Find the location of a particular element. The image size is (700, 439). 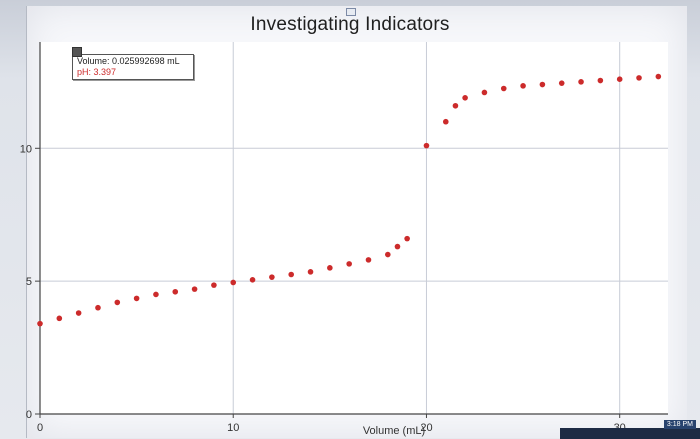

y-tick-label: 10 is located at coordinates (26, 149).